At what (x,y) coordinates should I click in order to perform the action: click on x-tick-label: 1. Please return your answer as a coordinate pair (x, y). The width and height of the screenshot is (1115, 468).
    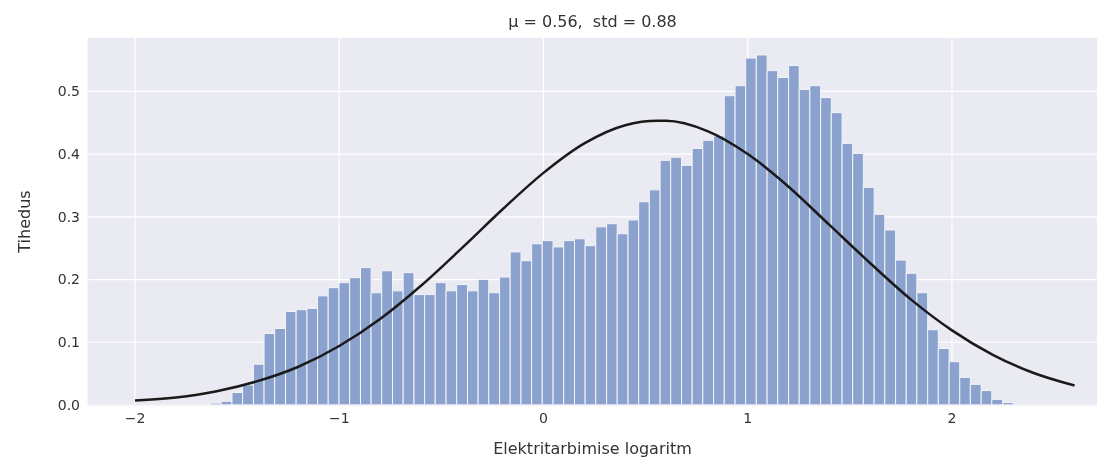
    Looking at the image, I should click on (748, 417).